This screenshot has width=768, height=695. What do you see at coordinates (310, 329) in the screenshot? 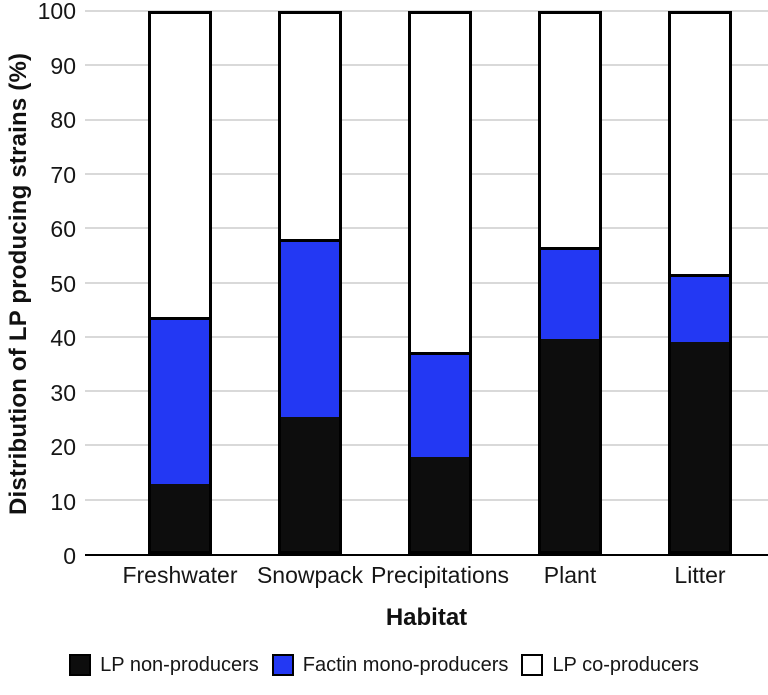
I see `bar-segment-snowpack-factin-mono-producers` at bounding box center [310, 329].